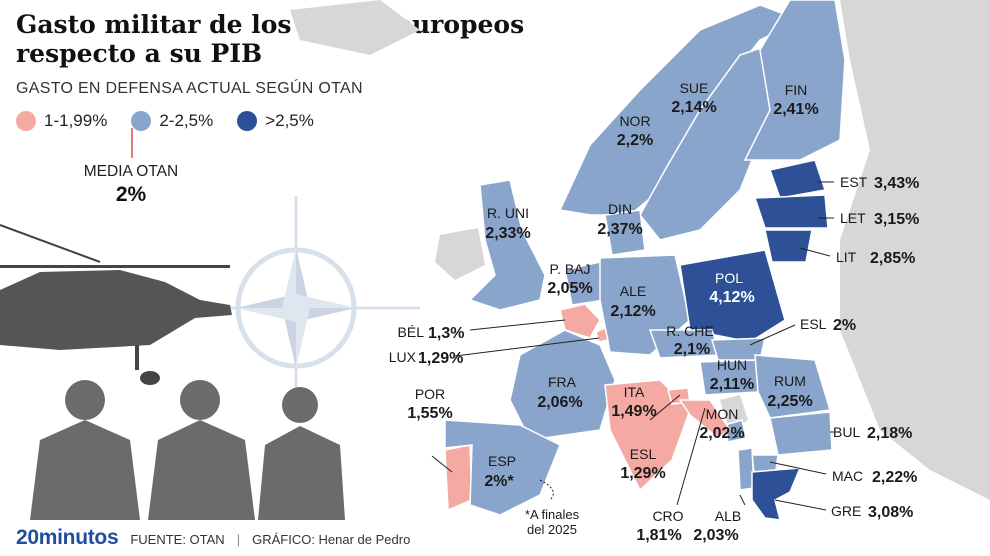 The height and width of the screenshot is (556, 990). What do you see at coordinates (658, 535) in the screenshot?
I see `label-cro-value: 1,81%` at bounding box center [658, 535].